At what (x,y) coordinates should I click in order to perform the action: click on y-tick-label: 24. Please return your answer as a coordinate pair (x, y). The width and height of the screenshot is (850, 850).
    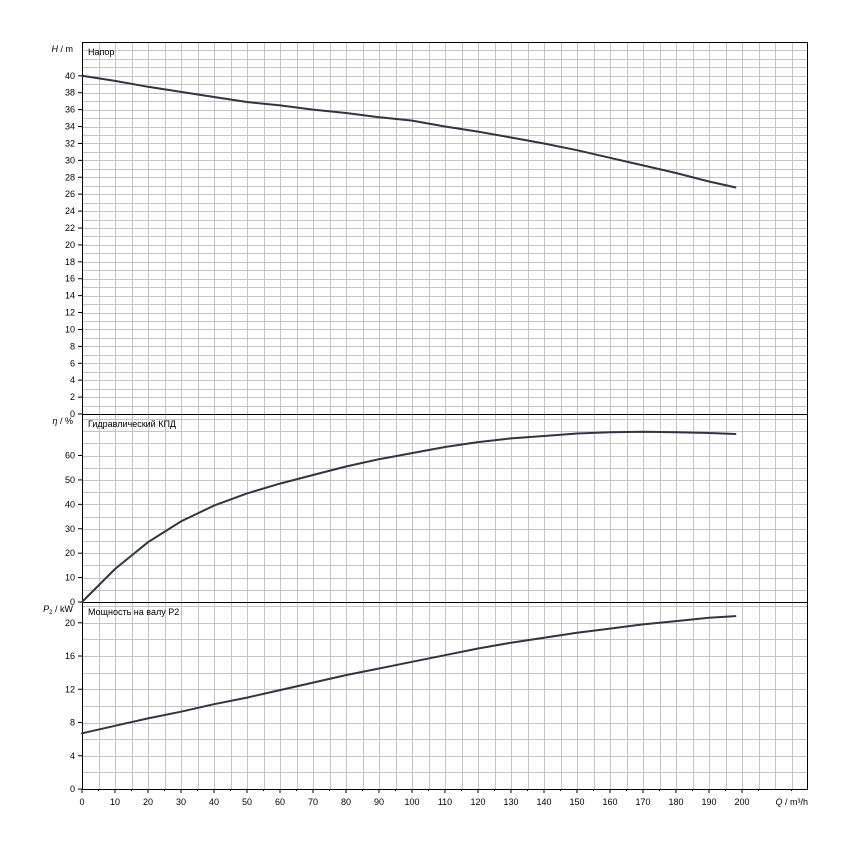
    Looking at the image, I should click on (70, 211).